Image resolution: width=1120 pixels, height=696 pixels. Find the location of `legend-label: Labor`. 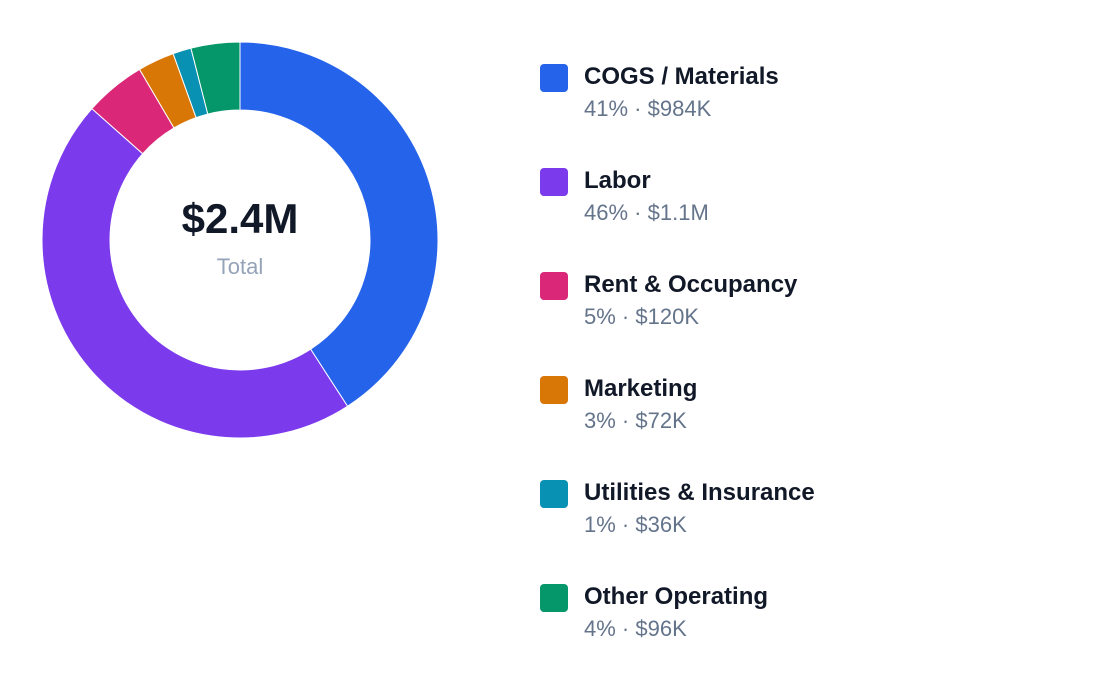

legend-label: Labor is located at coordinates (617, 180).